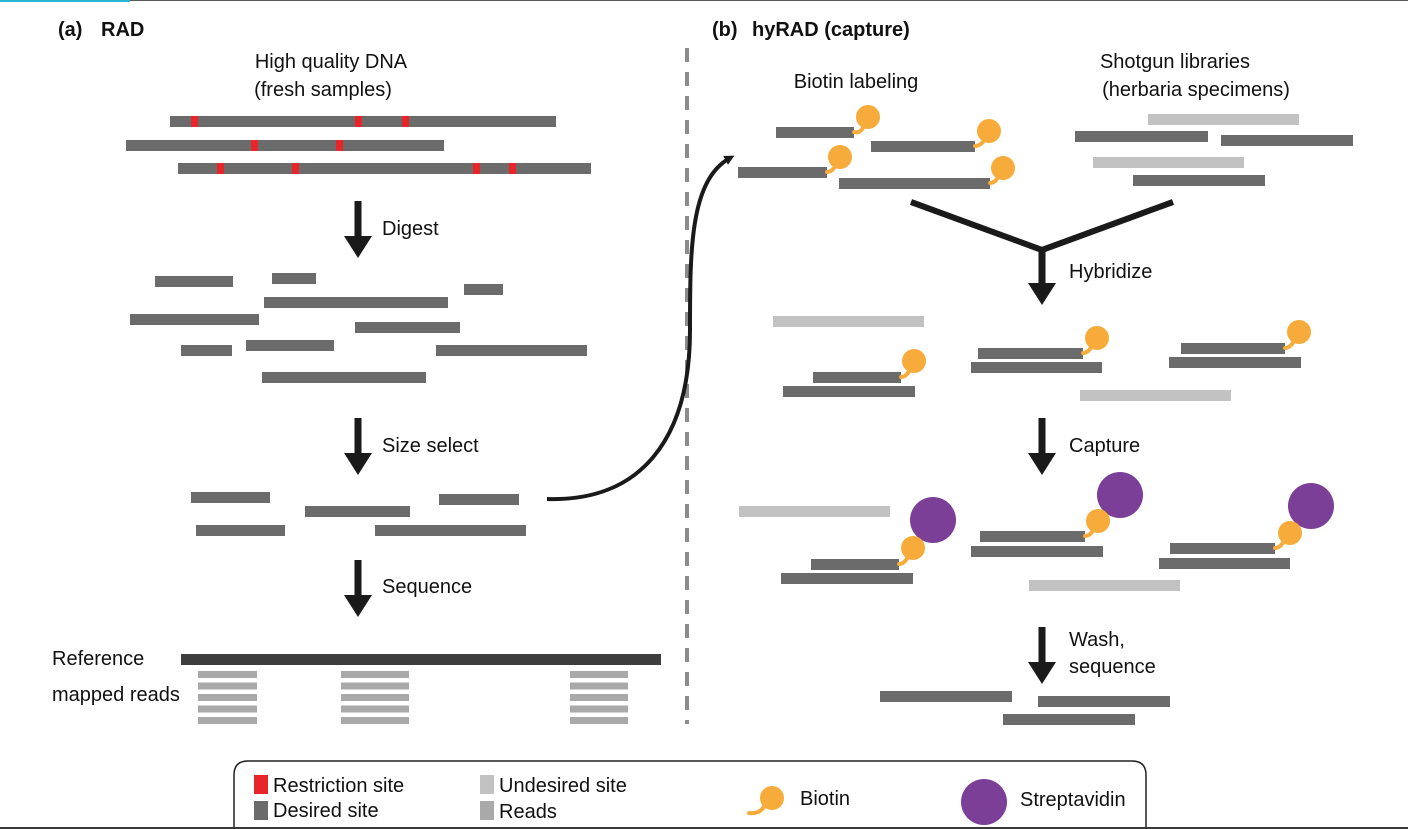 The height and width of the screenshot is (829, 1408). Describe the element at coordinates (430, 446) in the screenshot. I see `step-size-select-label: Size select` at that location.